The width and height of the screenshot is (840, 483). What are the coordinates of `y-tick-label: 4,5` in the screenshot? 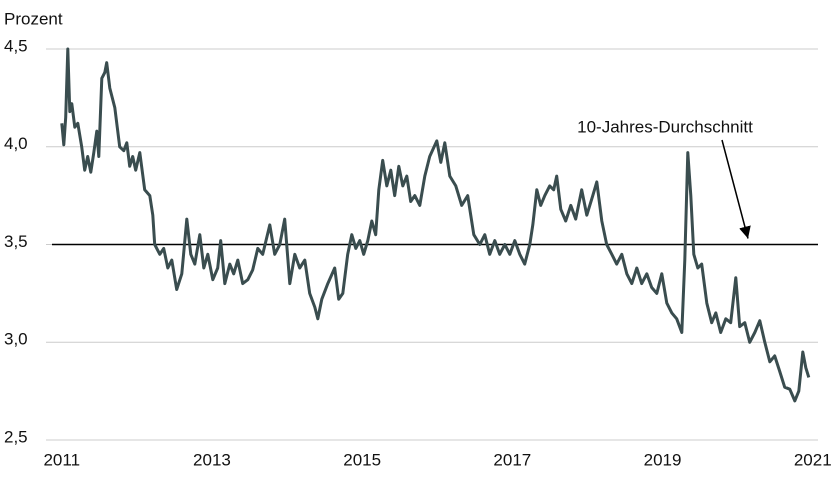 It's located at (16, 45).